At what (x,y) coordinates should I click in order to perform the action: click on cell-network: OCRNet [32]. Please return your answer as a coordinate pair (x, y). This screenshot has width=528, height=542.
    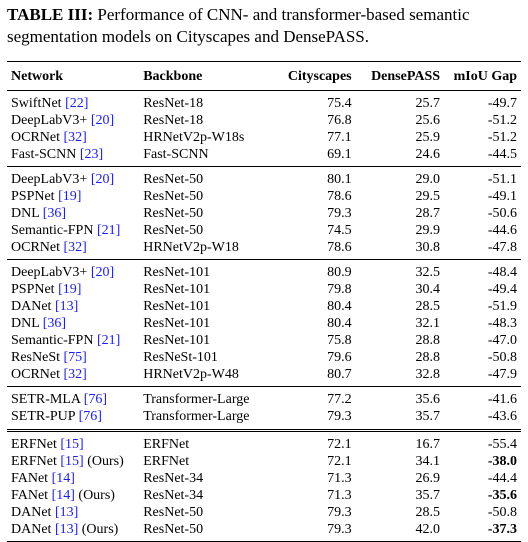
    Looking at the image, I should click on (75, 249).